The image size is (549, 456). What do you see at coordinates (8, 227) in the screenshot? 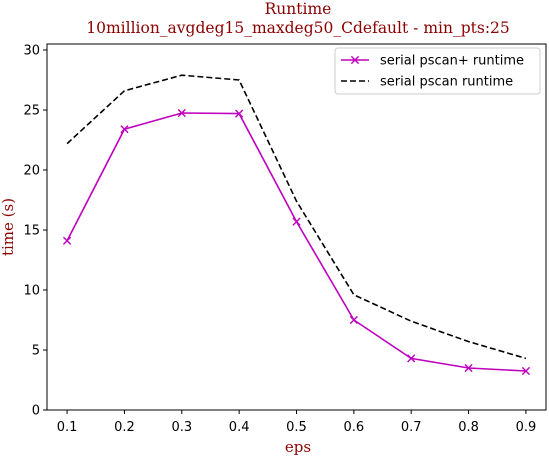
I see `y-axis-label: time (s)` at bounding box center [8, 227].